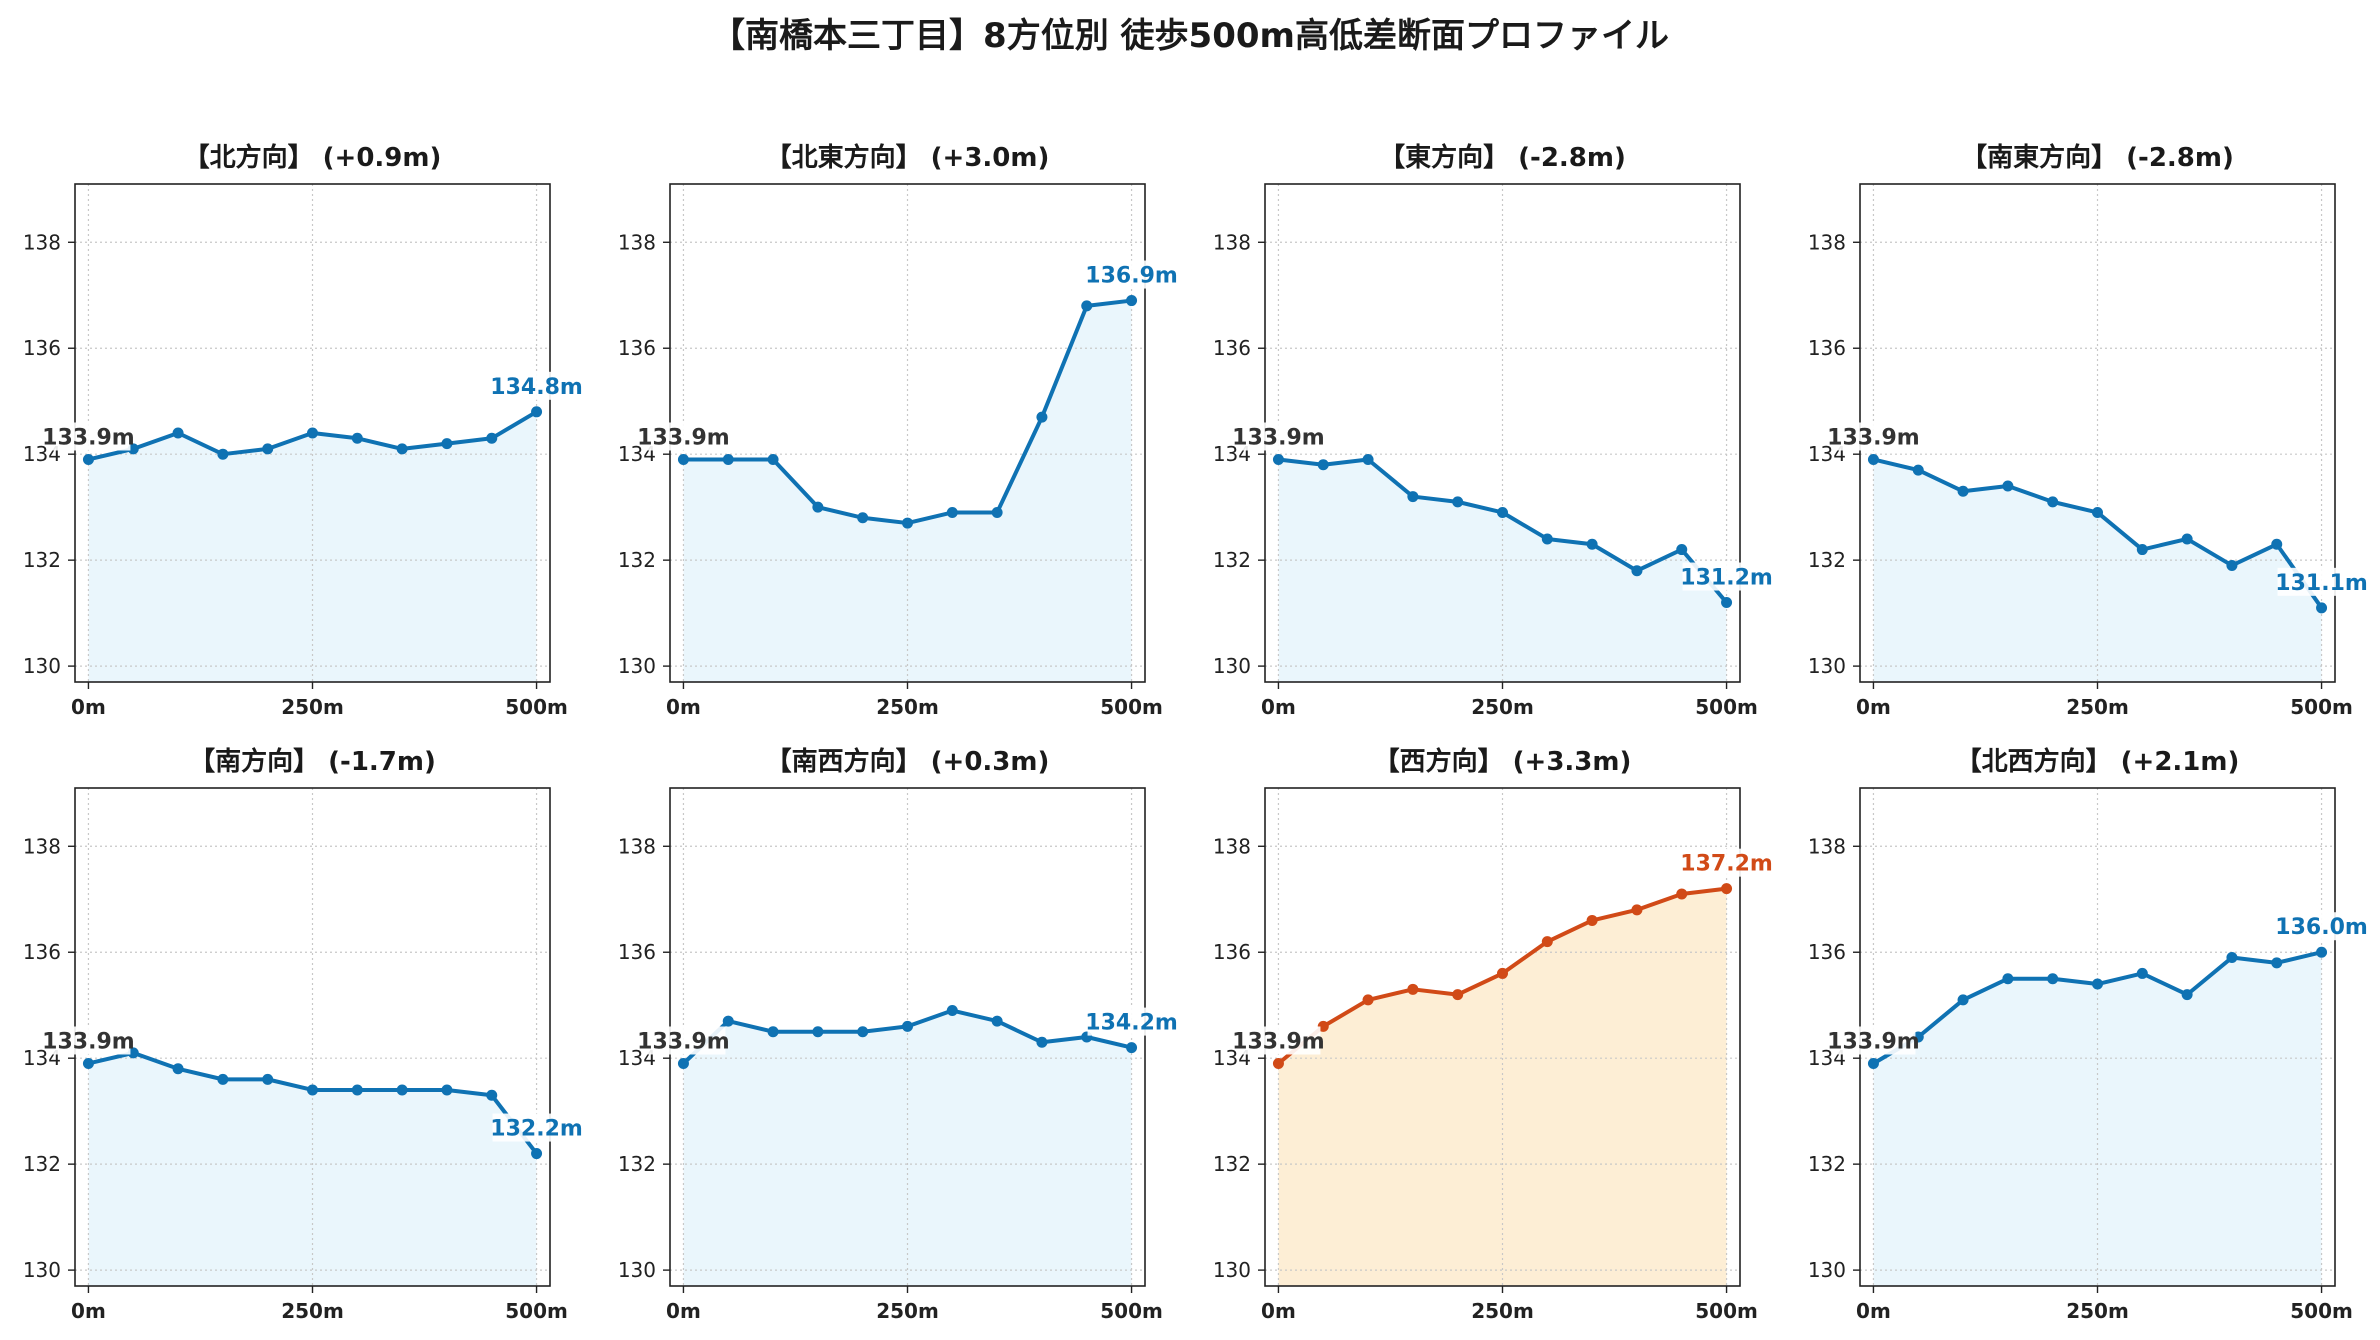  What do you see at coordinates (1190, 36) in the screenshot?
I see `main-title: 【南橋本三丁目】8方位別 徒歩500m高低差断面プロファイル` at bounding box center [1190, 36].